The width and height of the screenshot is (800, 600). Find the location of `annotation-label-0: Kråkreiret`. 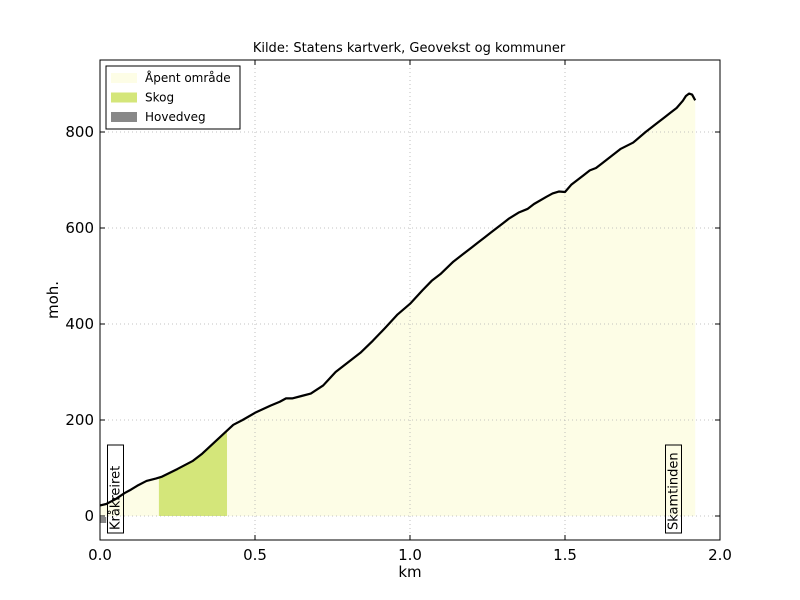

annotation-label-0: Kråkreiret is located at coordinates (116, 498).